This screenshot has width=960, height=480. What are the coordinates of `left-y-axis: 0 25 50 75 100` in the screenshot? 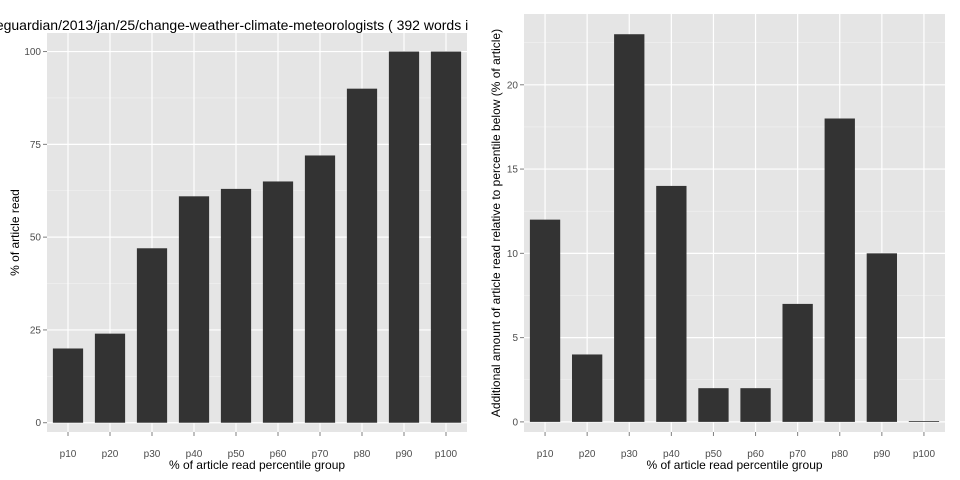 It's located at (35, 238).